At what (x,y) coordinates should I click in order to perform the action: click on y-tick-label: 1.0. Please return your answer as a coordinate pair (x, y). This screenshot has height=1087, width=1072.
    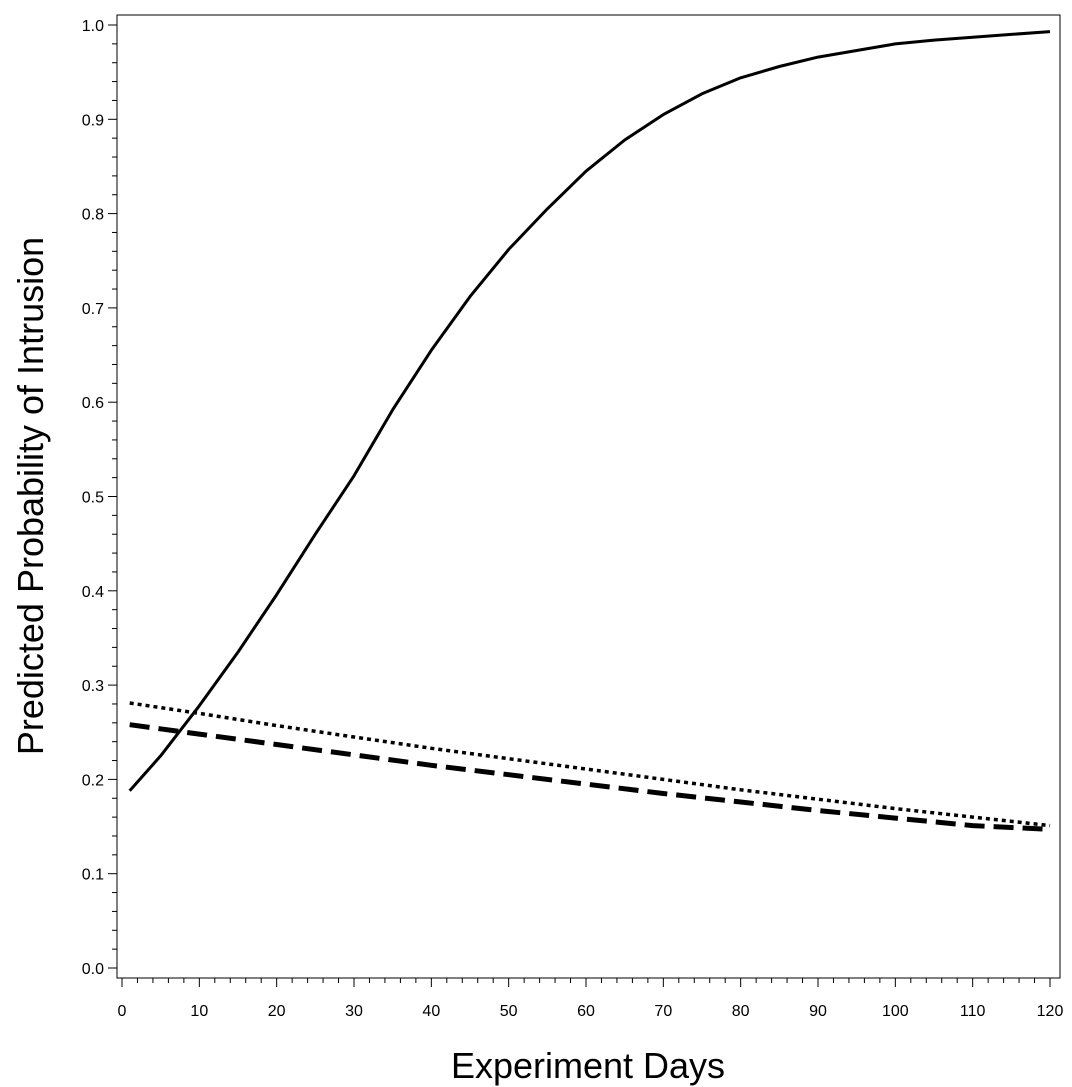
    Looking at the image, I should click on (93, 26).